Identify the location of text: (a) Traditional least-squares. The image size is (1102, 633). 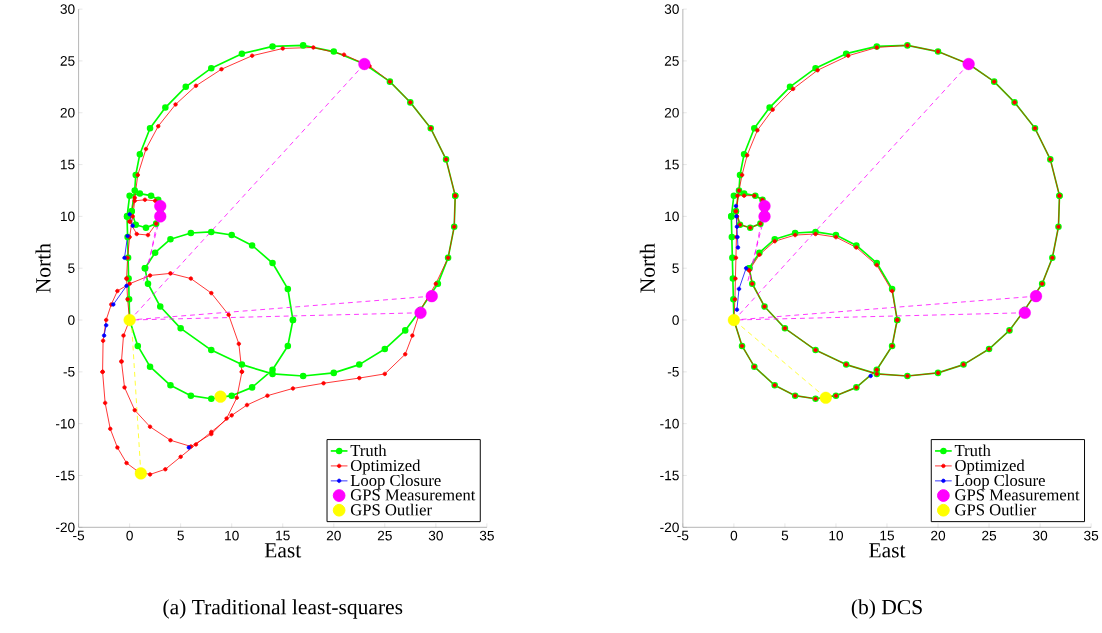
(283, 609).